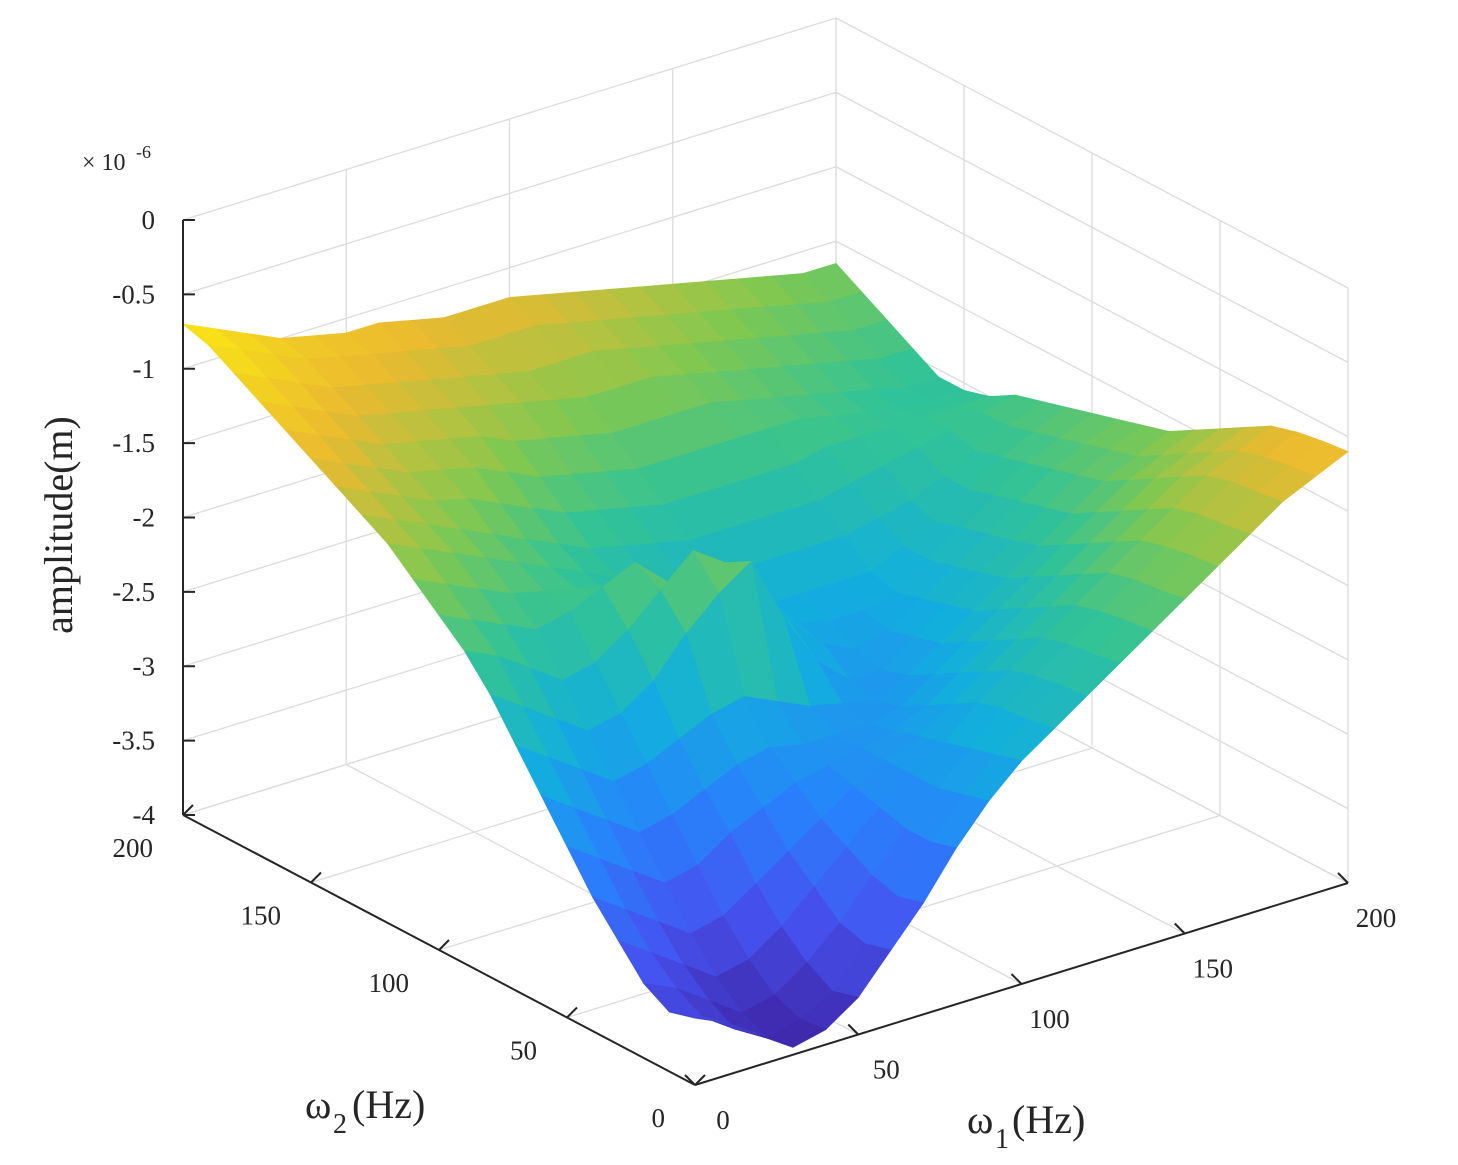 This screenshot has width=1458, height=1165. Describe the element at coordinates (133, 294) in the screenshot. I see `z-tick-label: -0.5` at that location.